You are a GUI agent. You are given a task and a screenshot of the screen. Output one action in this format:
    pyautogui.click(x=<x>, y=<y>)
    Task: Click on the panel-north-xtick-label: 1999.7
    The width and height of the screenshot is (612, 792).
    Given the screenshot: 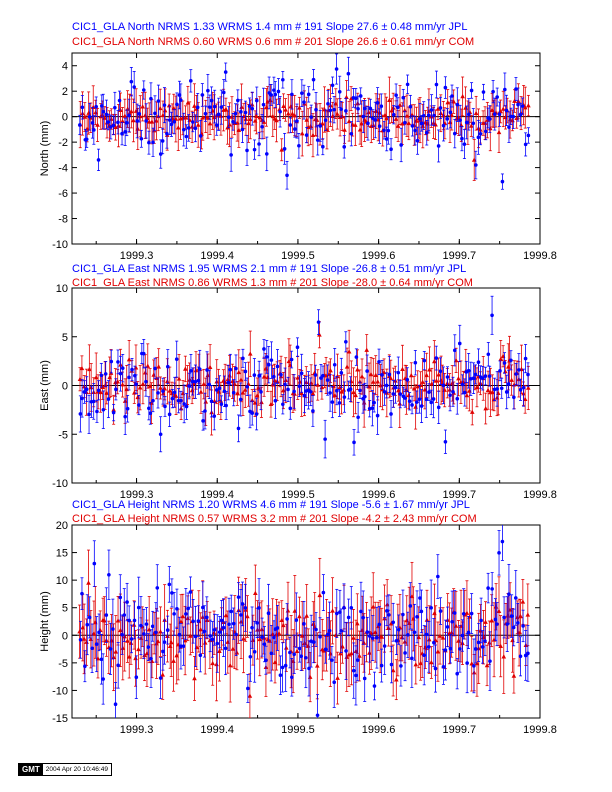 What is the action you would take?
    pyautogui.click(x=459, y=256)
    